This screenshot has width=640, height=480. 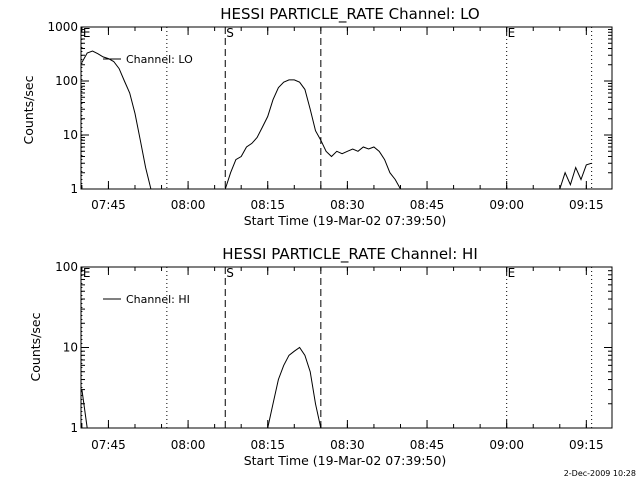 I want to click on panel-lo-title: HESSI PARTICLE_RATE Channel: LO, so click(x=349, y=14).